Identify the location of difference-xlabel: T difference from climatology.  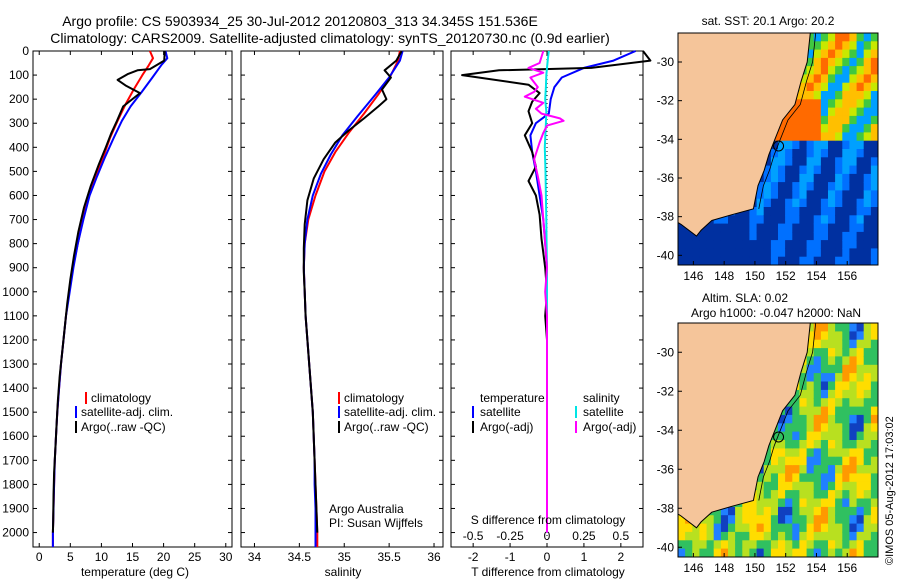
(548, 572).